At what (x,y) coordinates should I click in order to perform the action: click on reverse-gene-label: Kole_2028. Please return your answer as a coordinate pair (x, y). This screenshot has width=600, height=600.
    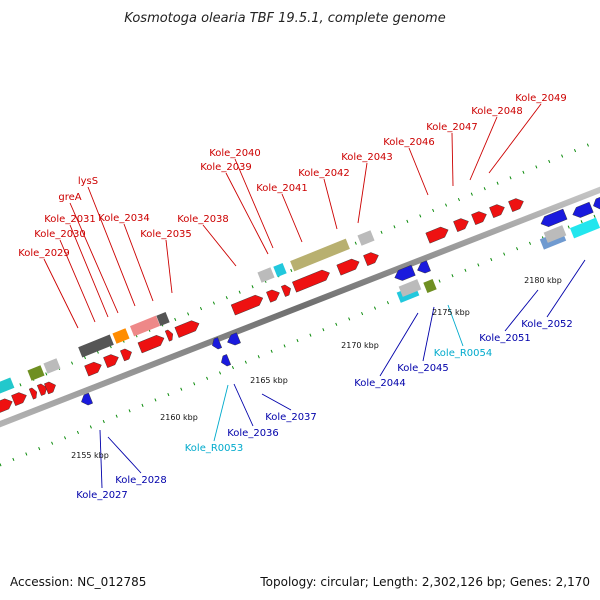
    Looking at the image, I should click on (141, 480).